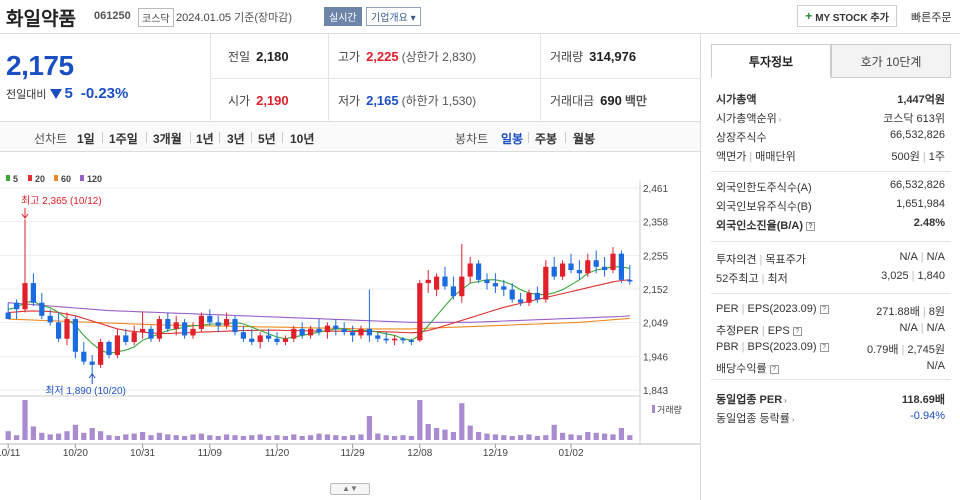 Image resolution: width=960 pixels, height=500 pixels. I want to click on realtime-tag: 실시간, so click(343, 16).